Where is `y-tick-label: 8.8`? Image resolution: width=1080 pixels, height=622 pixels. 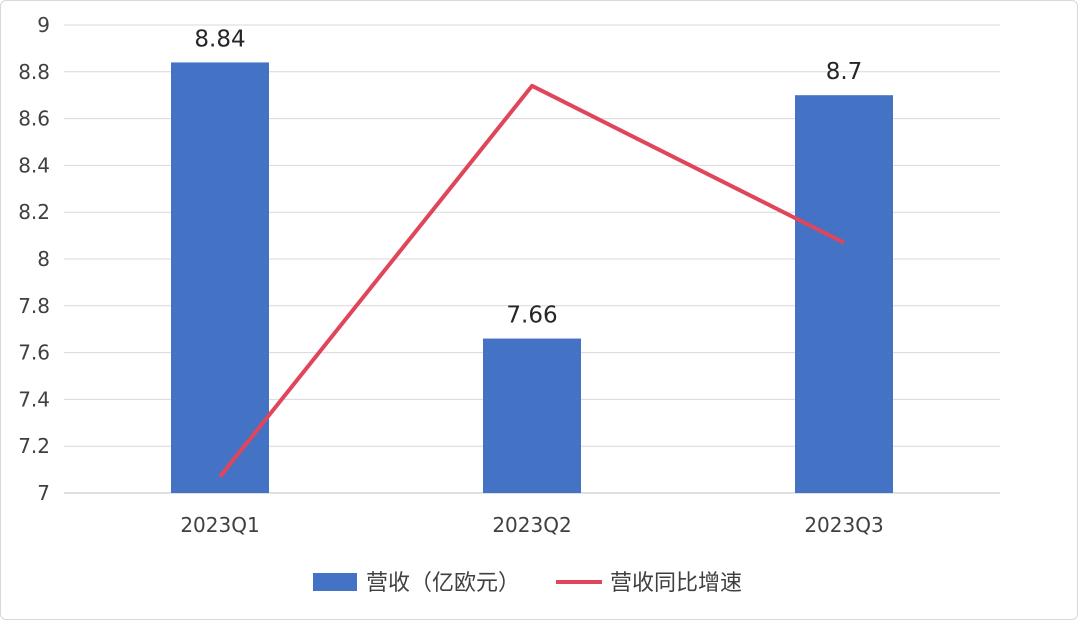
y-tick-label: 8.8 is located at coordinates (34, 72).